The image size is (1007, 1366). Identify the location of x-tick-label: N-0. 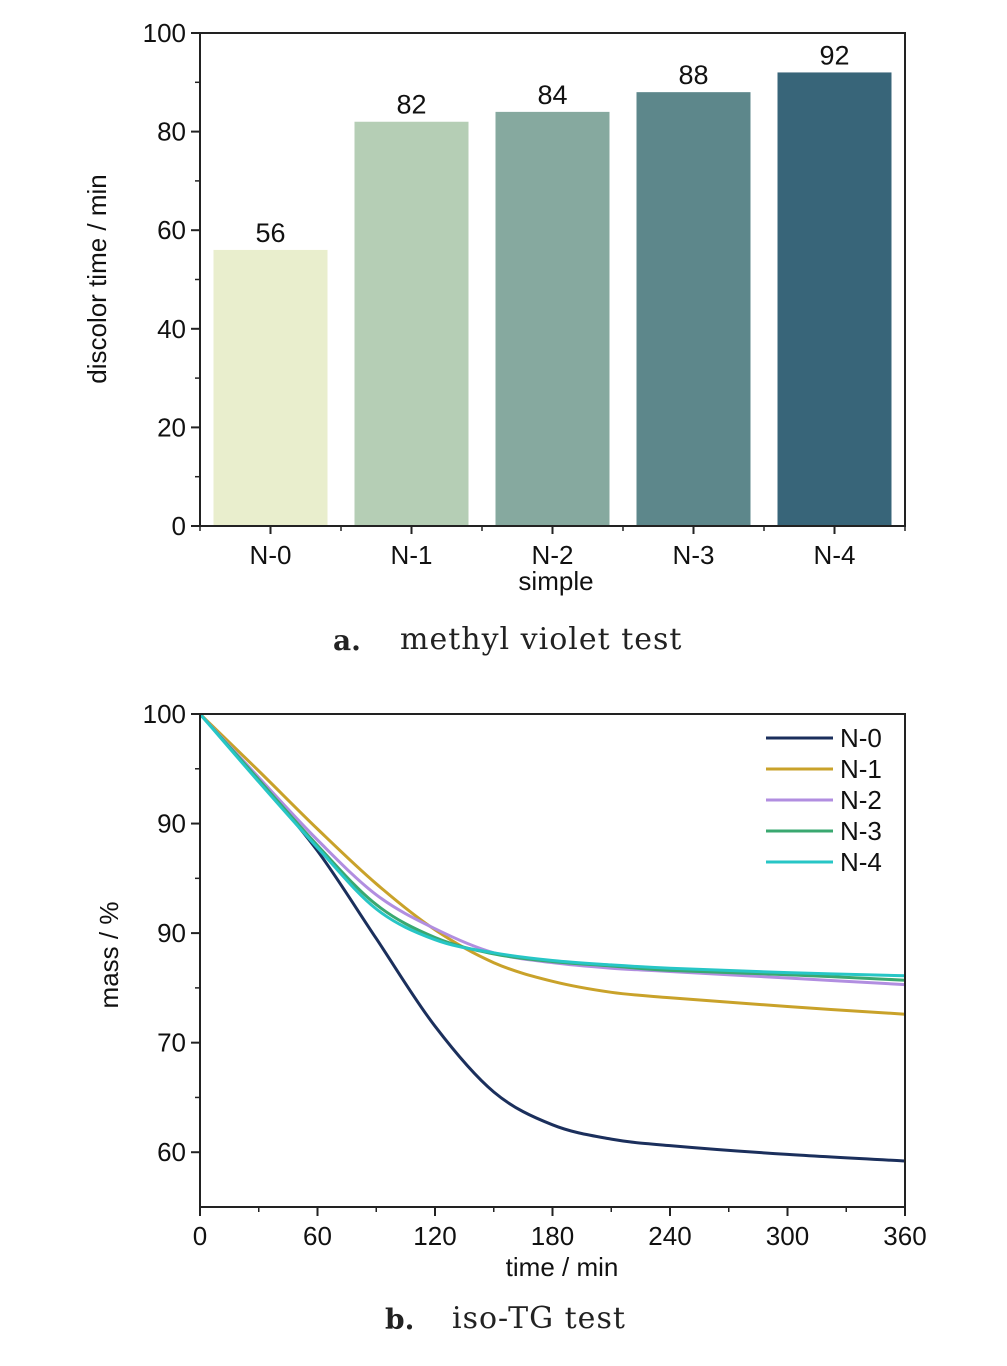
(271, 555).